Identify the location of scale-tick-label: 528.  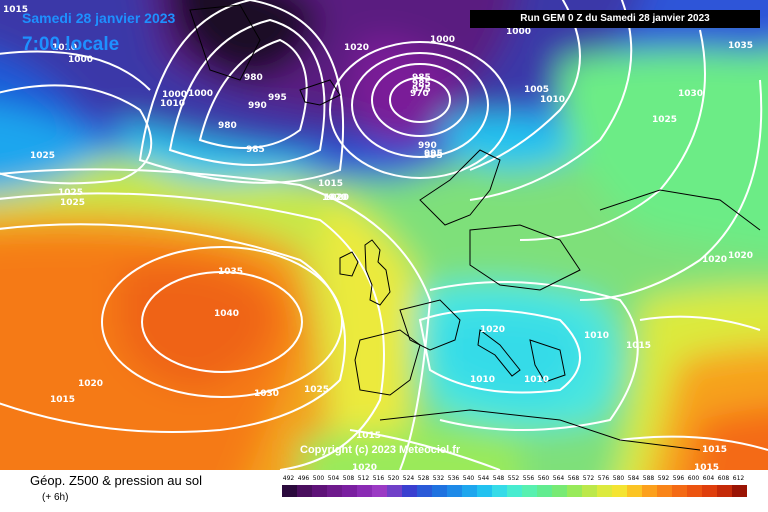
(423, 478).